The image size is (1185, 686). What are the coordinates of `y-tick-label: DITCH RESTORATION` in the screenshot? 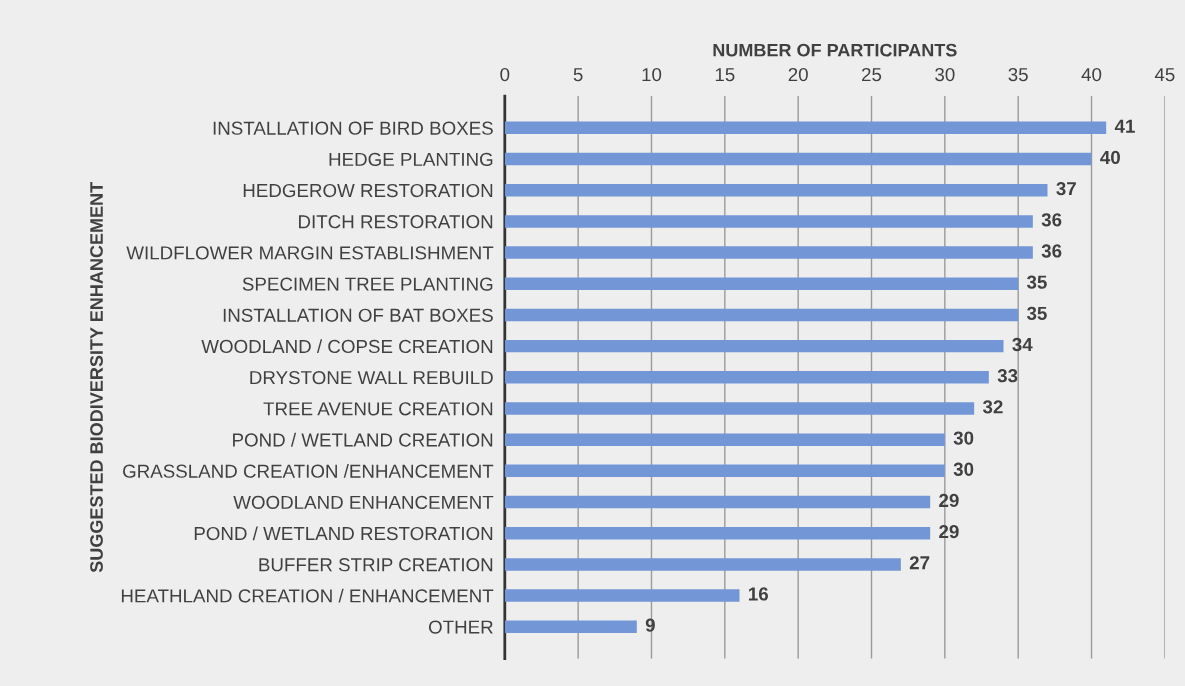 It's located at (396, 222).